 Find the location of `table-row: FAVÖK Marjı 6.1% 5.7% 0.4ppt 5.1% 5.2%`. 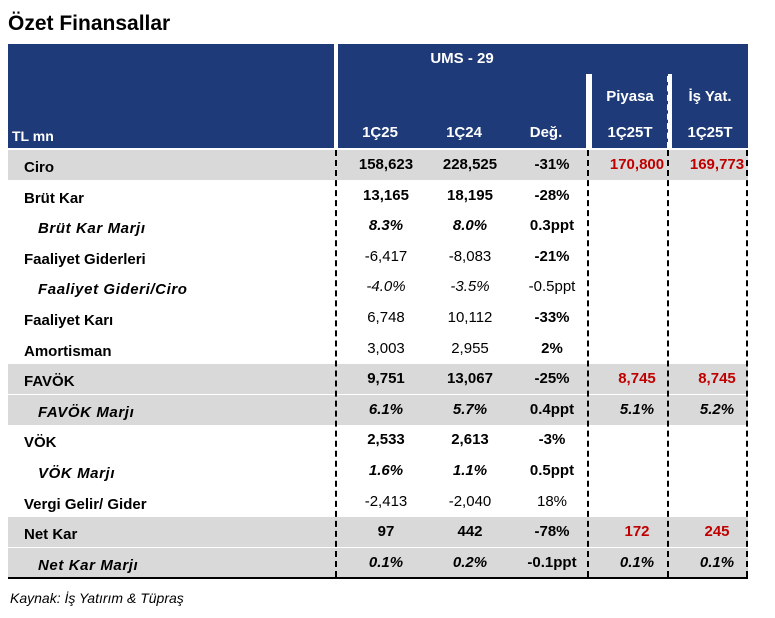

table-row: FAVÖK Marjı 6.1% 5.7% 0.4ppt 5.1% 5.2% is located at coordinates (378, 409).